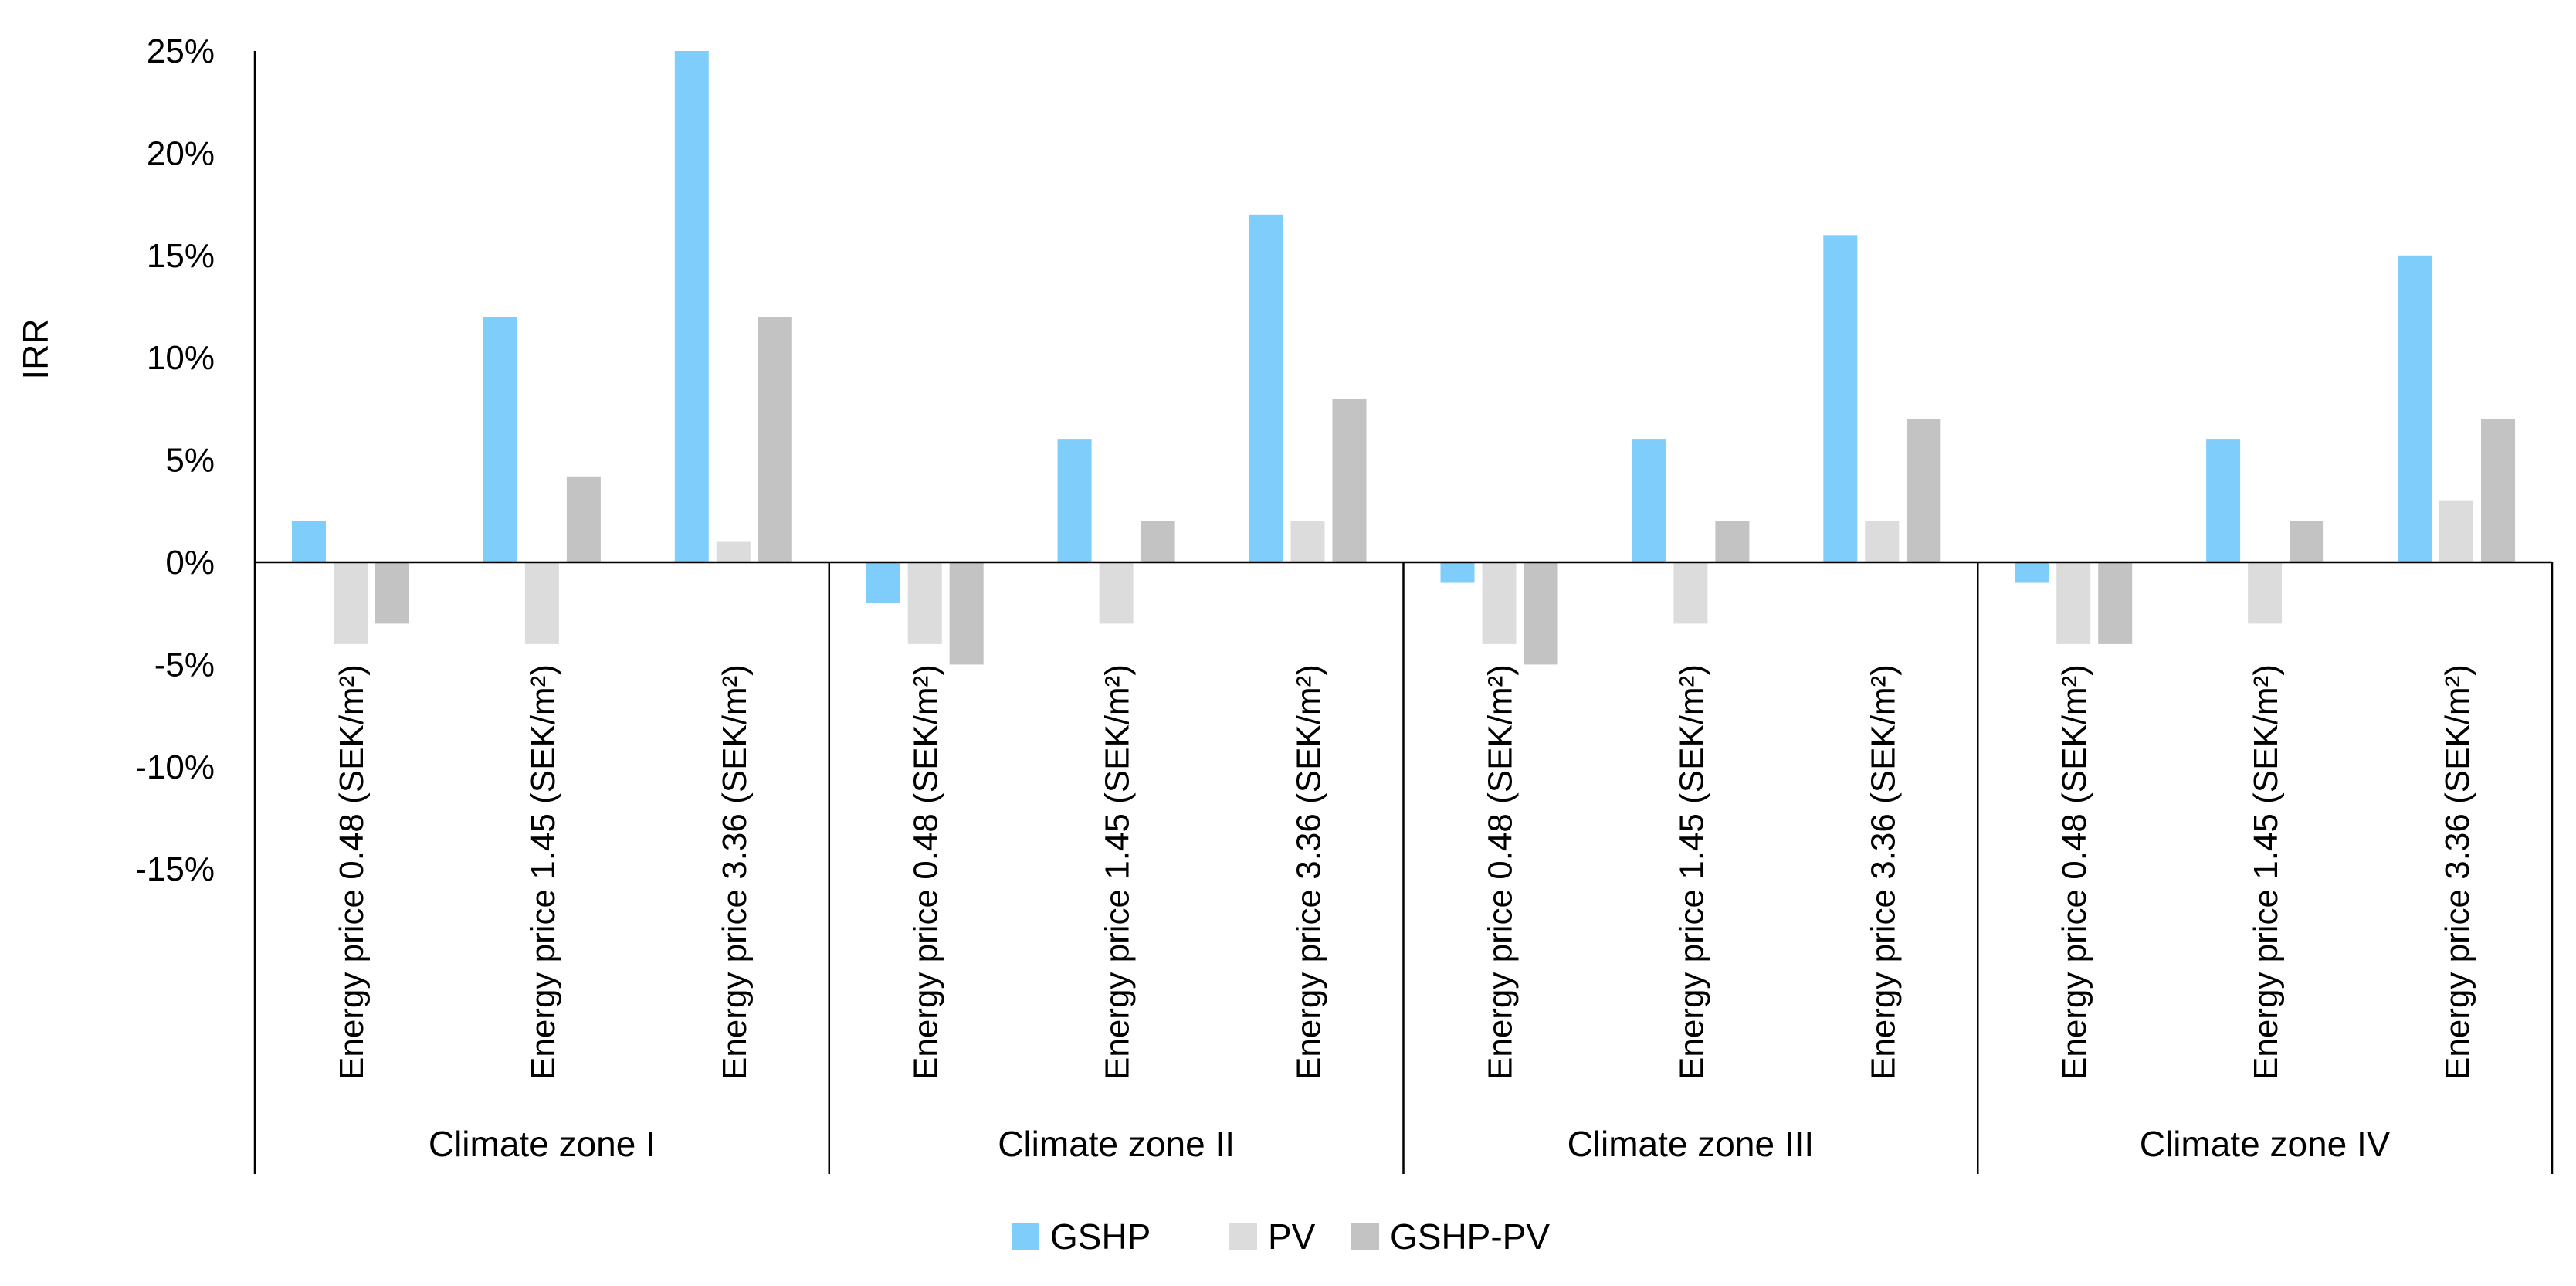 The width and height of the screenshot is (2576, 1286). Describe the element at coordinates (181, 358) in the screenshot. I see `y-tick-label: 10%` at that location.